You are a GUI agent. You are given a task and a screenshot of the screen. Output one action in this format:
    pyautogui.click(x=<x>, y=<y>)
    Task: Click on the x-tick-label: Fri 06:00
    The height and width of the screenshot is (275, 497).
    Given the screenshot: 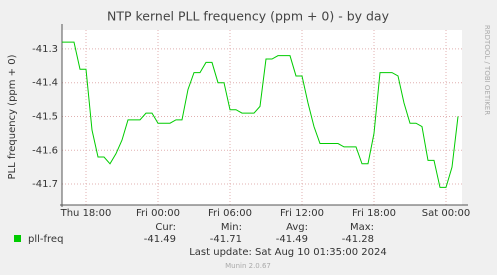 What is the action you would take?
    pyautogui.click(x=230, y=213)
    